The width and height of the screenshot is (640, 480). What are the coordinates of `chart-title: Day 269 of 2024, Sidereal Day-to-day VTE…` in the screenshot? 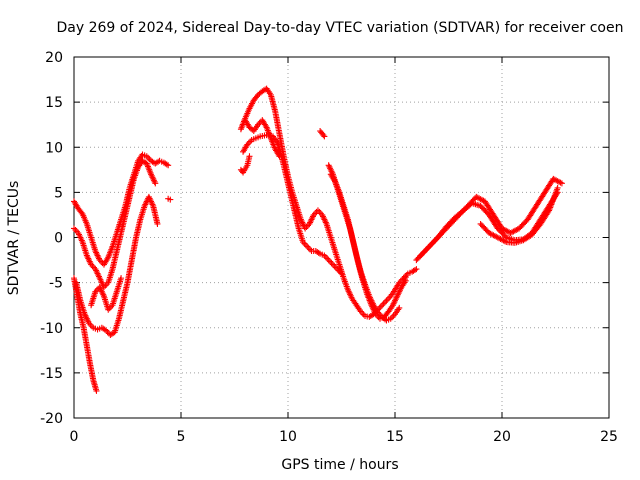 It's located at (340, 28).